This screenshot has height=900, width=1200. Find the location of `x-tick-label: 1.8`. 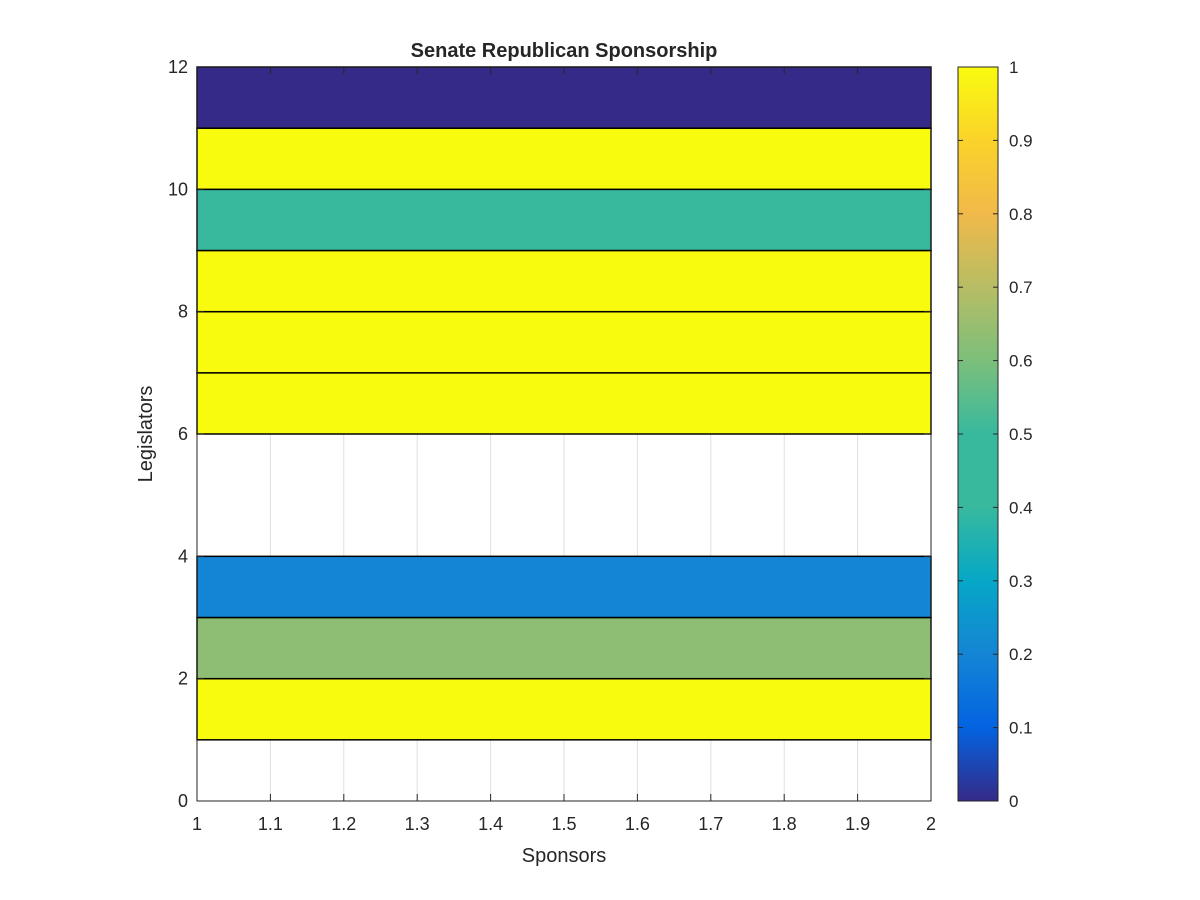

x-tick-label: 1.8 is located at coordinates (784, 824).